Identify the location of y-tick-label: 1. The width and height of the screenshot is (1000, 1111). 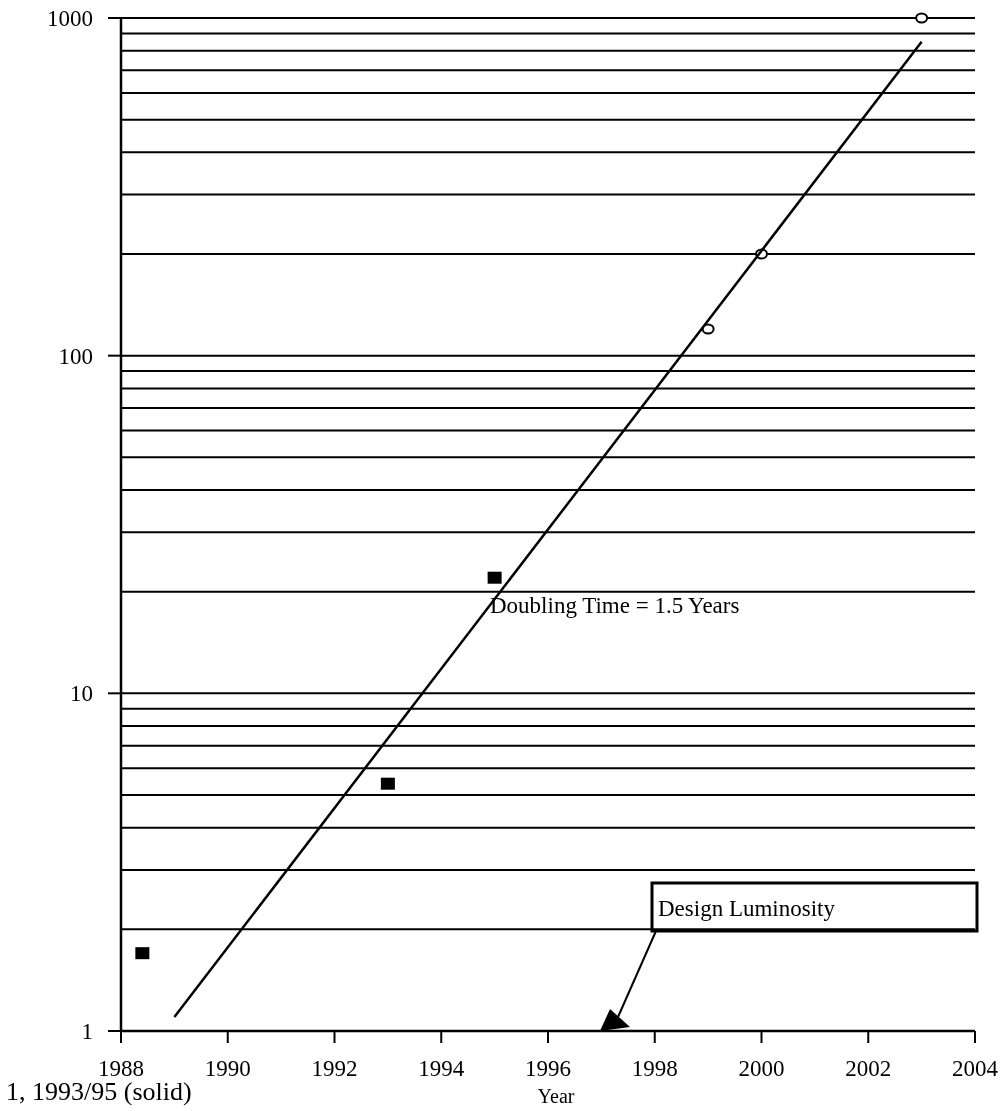
(87, 1031).